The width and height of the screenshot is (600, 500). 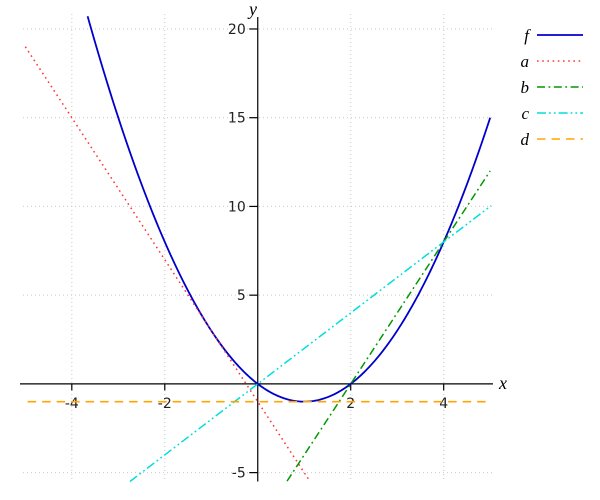 I want to click on legend-swatch-c-line, so click(x=560, y=113).